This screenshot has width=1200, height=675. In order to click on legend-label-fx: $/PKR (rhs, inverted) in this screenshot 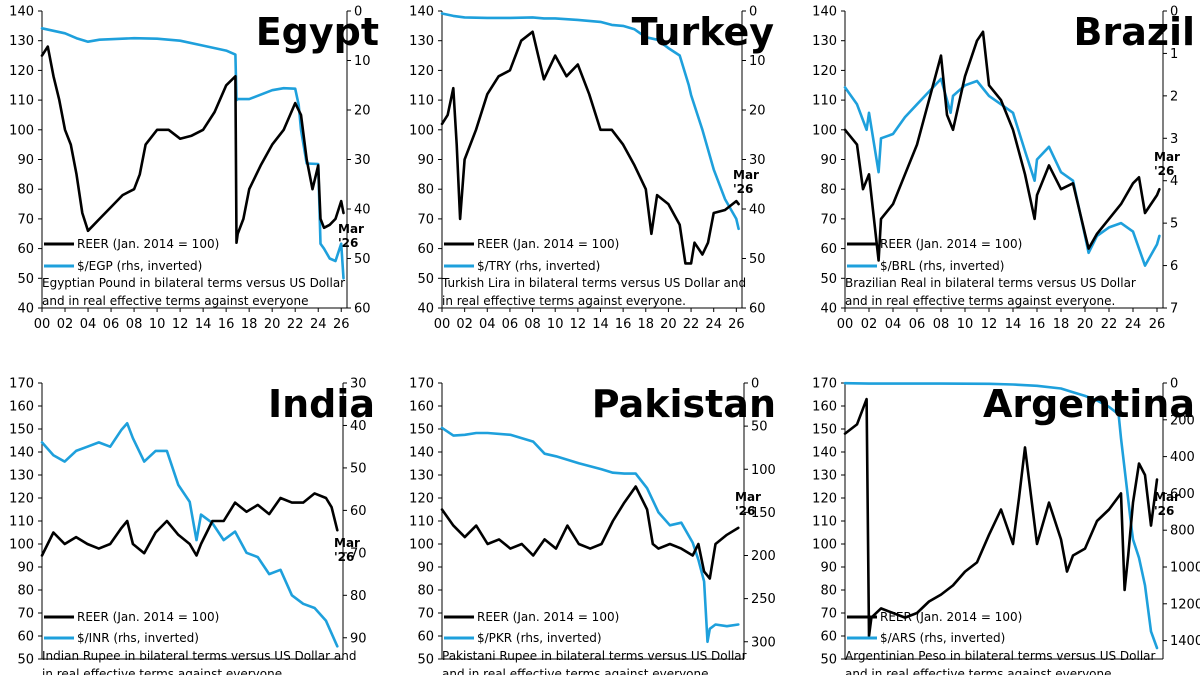, I will do `click(539, 638)`.